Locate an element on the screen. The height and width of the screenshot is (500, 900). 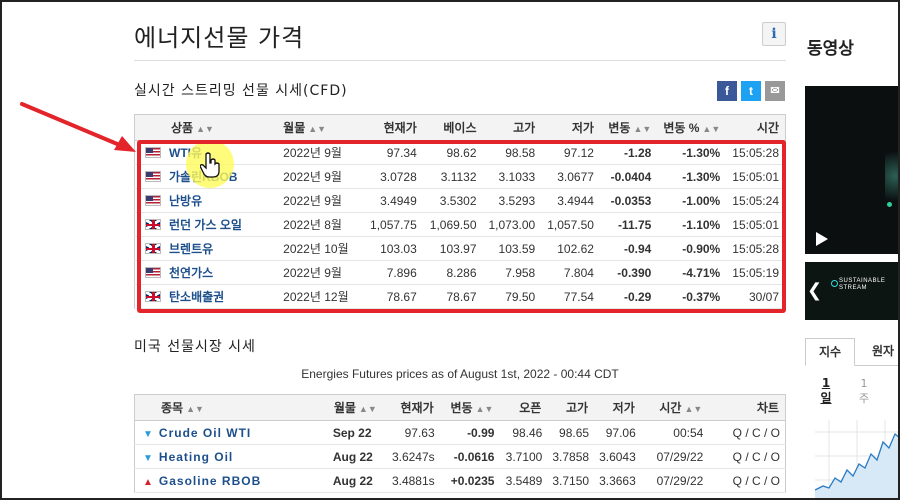
change-pct-cell: -0.37% is located at coordinates (692, 296).